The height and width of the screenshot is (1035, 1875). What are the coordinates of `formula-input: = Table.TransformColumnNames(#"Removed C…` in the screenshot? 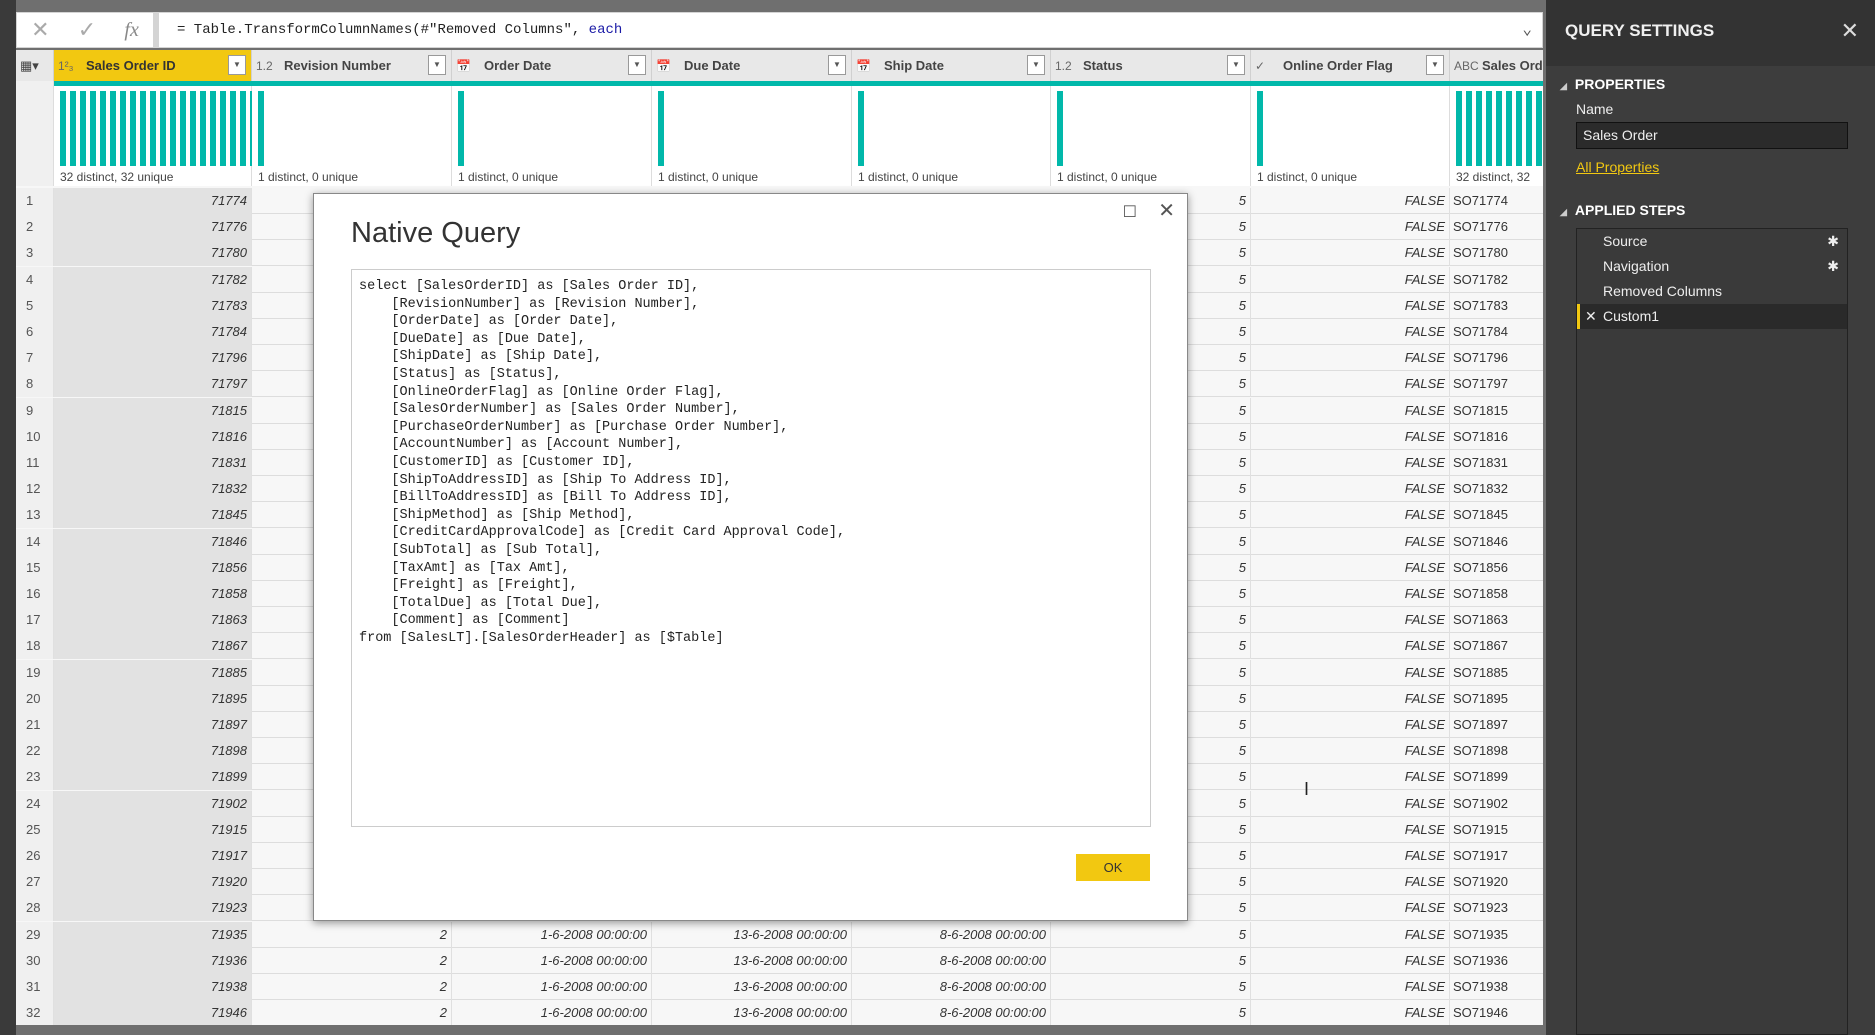 It's located at (850, 30).